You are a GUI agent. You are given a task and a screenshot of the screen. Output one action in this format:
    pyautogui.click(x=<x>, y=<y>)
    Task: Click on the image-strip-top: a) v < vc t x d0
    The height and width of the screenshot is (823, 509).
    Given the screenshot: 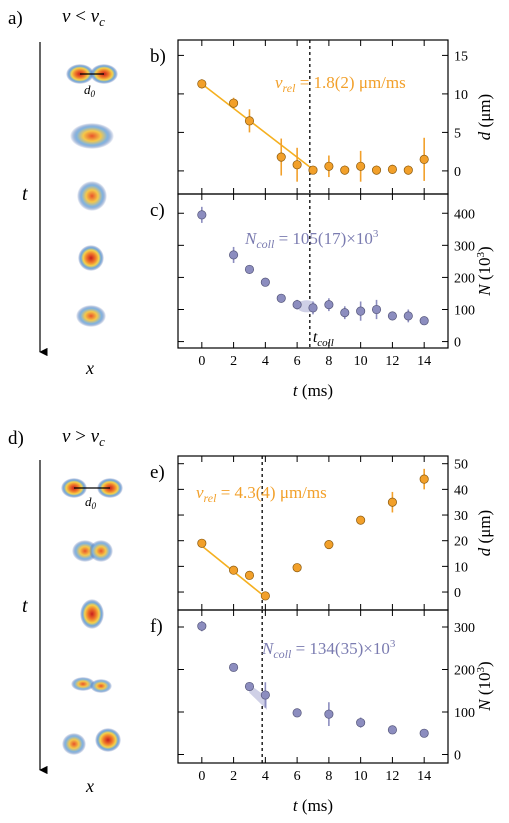 What is the action you would take?
    pyautogui.click(x=63, y=192)
    